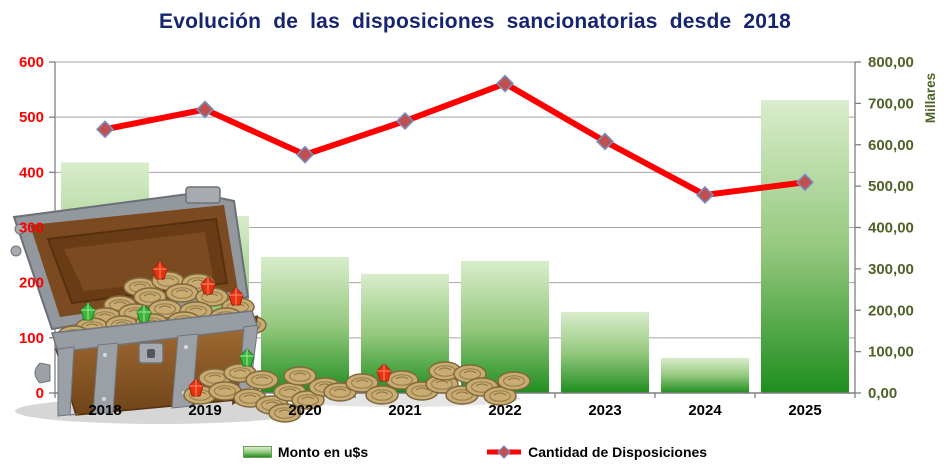 The image size is (950, 474). What do you see at coordinates (475, 452) in the screenshot?
I see `chart-legend: Monto en u$s Cantidad de Disposiciones` at bounding box center [475, 452].